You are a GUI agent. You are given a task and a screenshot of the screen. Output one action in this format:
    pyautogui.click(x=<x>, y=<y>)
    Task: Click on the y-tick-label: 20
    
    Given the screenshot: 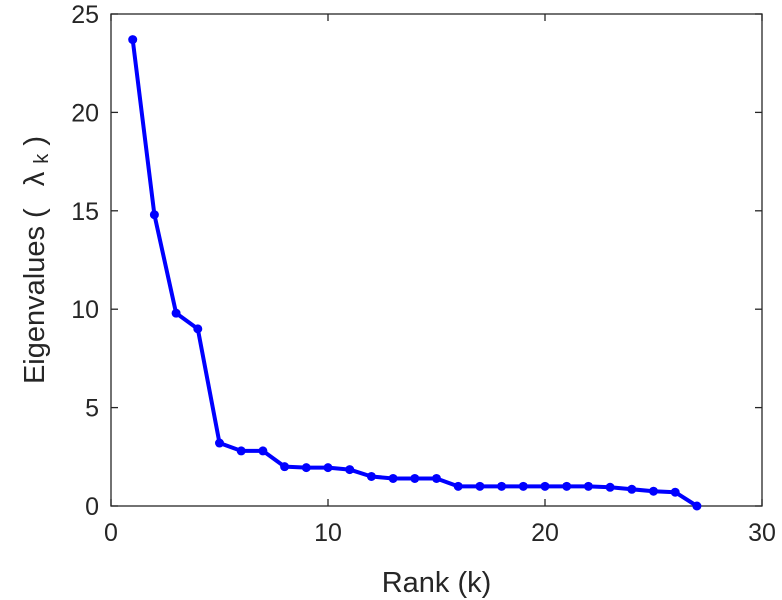 What is the action you would take?
    pyautogui.click(x=85, y=113)
    